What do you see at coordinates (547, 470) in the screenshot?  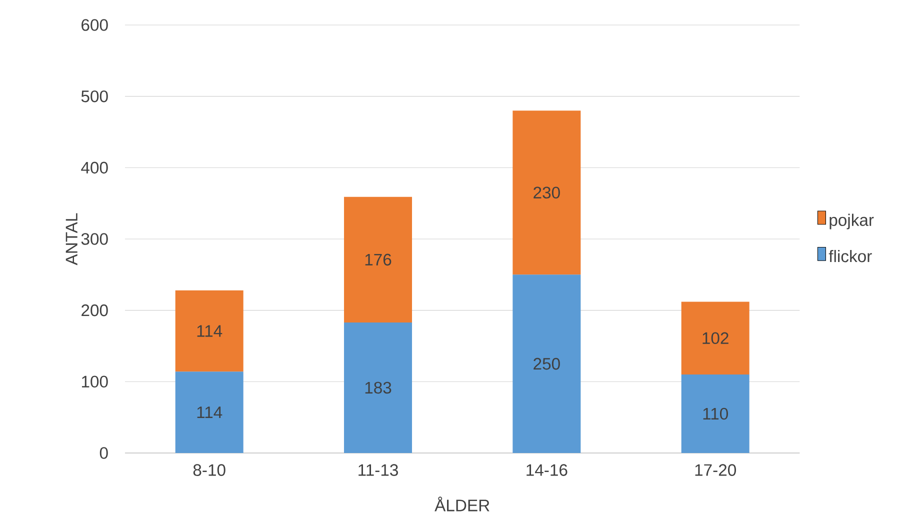 I see `x-tick-label: 14-16` at bounding box center [547, 470].